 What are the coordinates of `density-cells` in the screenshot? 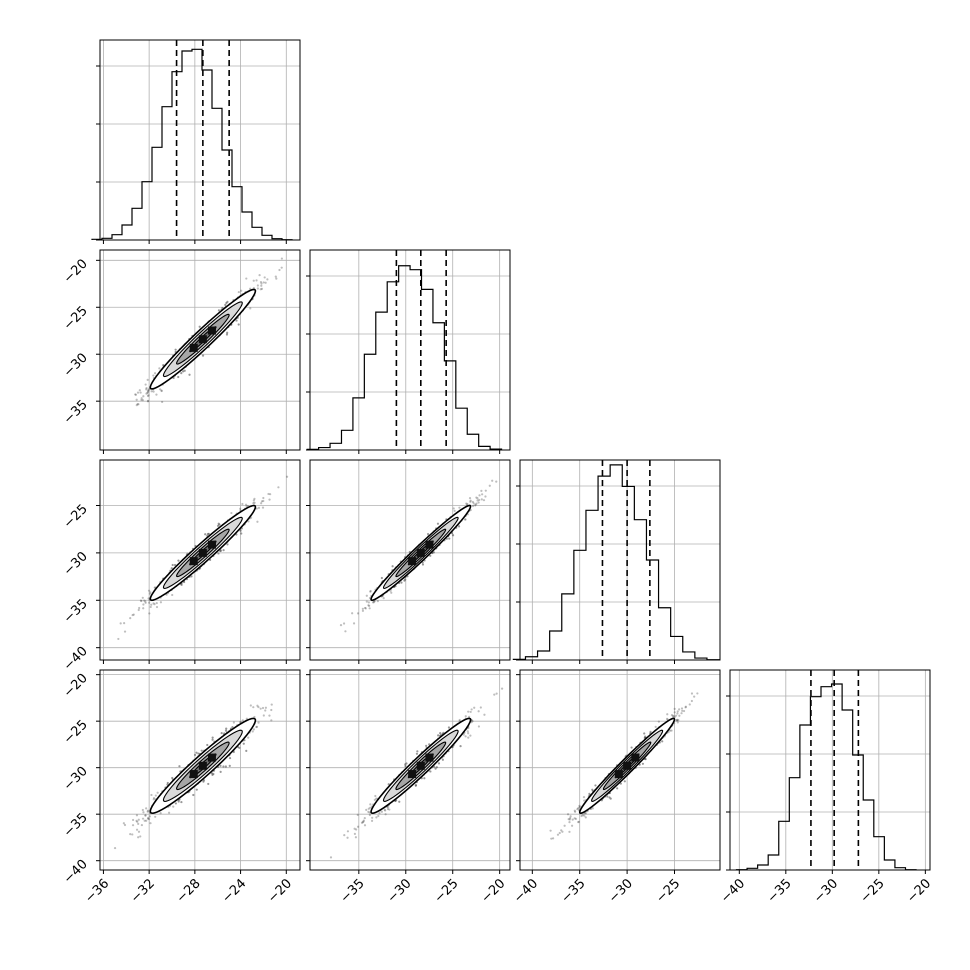 It's located at (421, 766).